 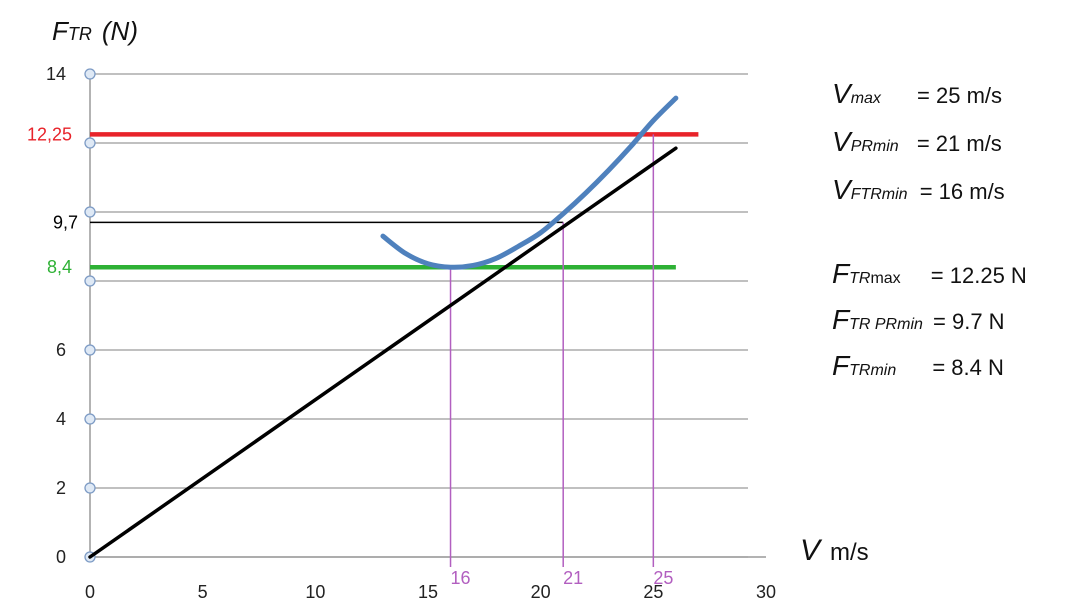 What do you see at coordinates (461, 578) in the screenshot?
I see `vline-label: 16` at bounding box center [461, 578].